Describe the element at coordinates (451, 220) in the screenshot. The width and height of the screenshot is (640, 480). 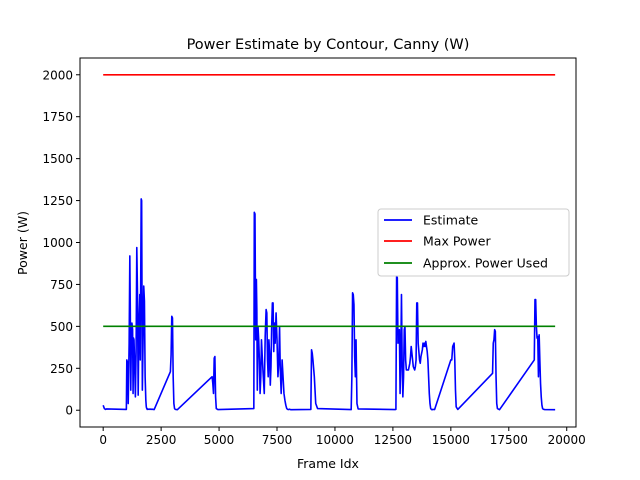
I see `legend-label-estimate: Estimate` at that location.